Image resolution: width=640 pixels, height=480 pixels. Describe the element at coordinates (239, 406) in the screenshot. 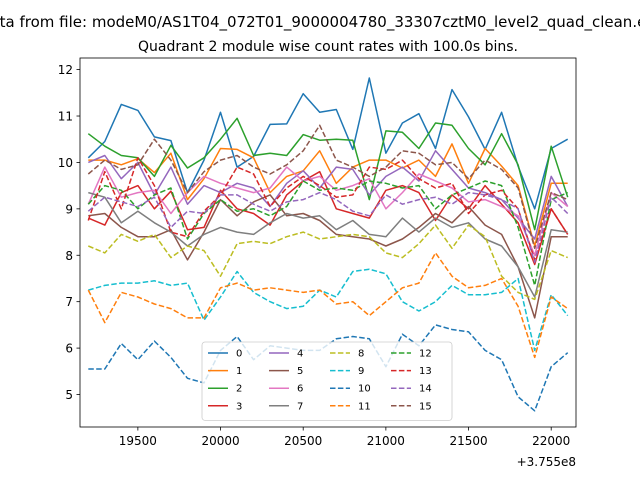

I see `legend-label-3: 3` at that location.